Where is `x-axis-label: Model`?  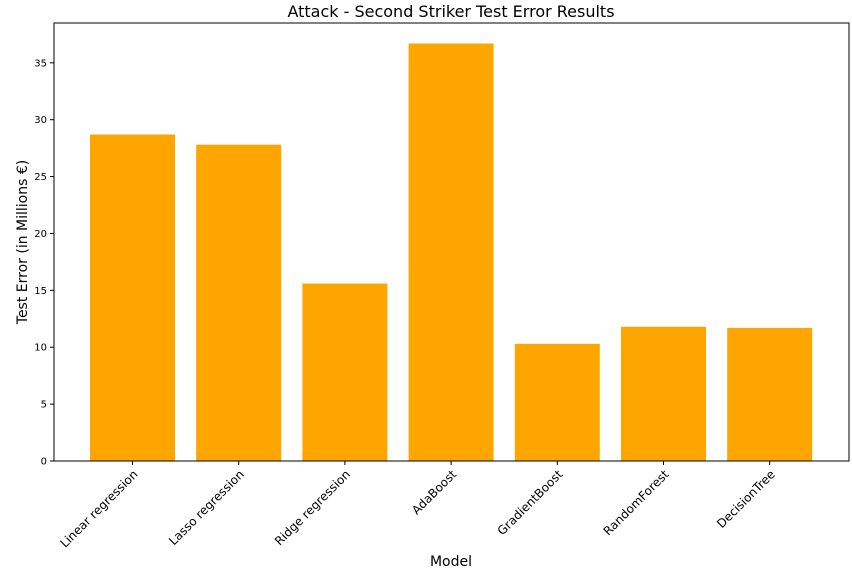
x-axis-label: Model is located at coordinates (451, 562).